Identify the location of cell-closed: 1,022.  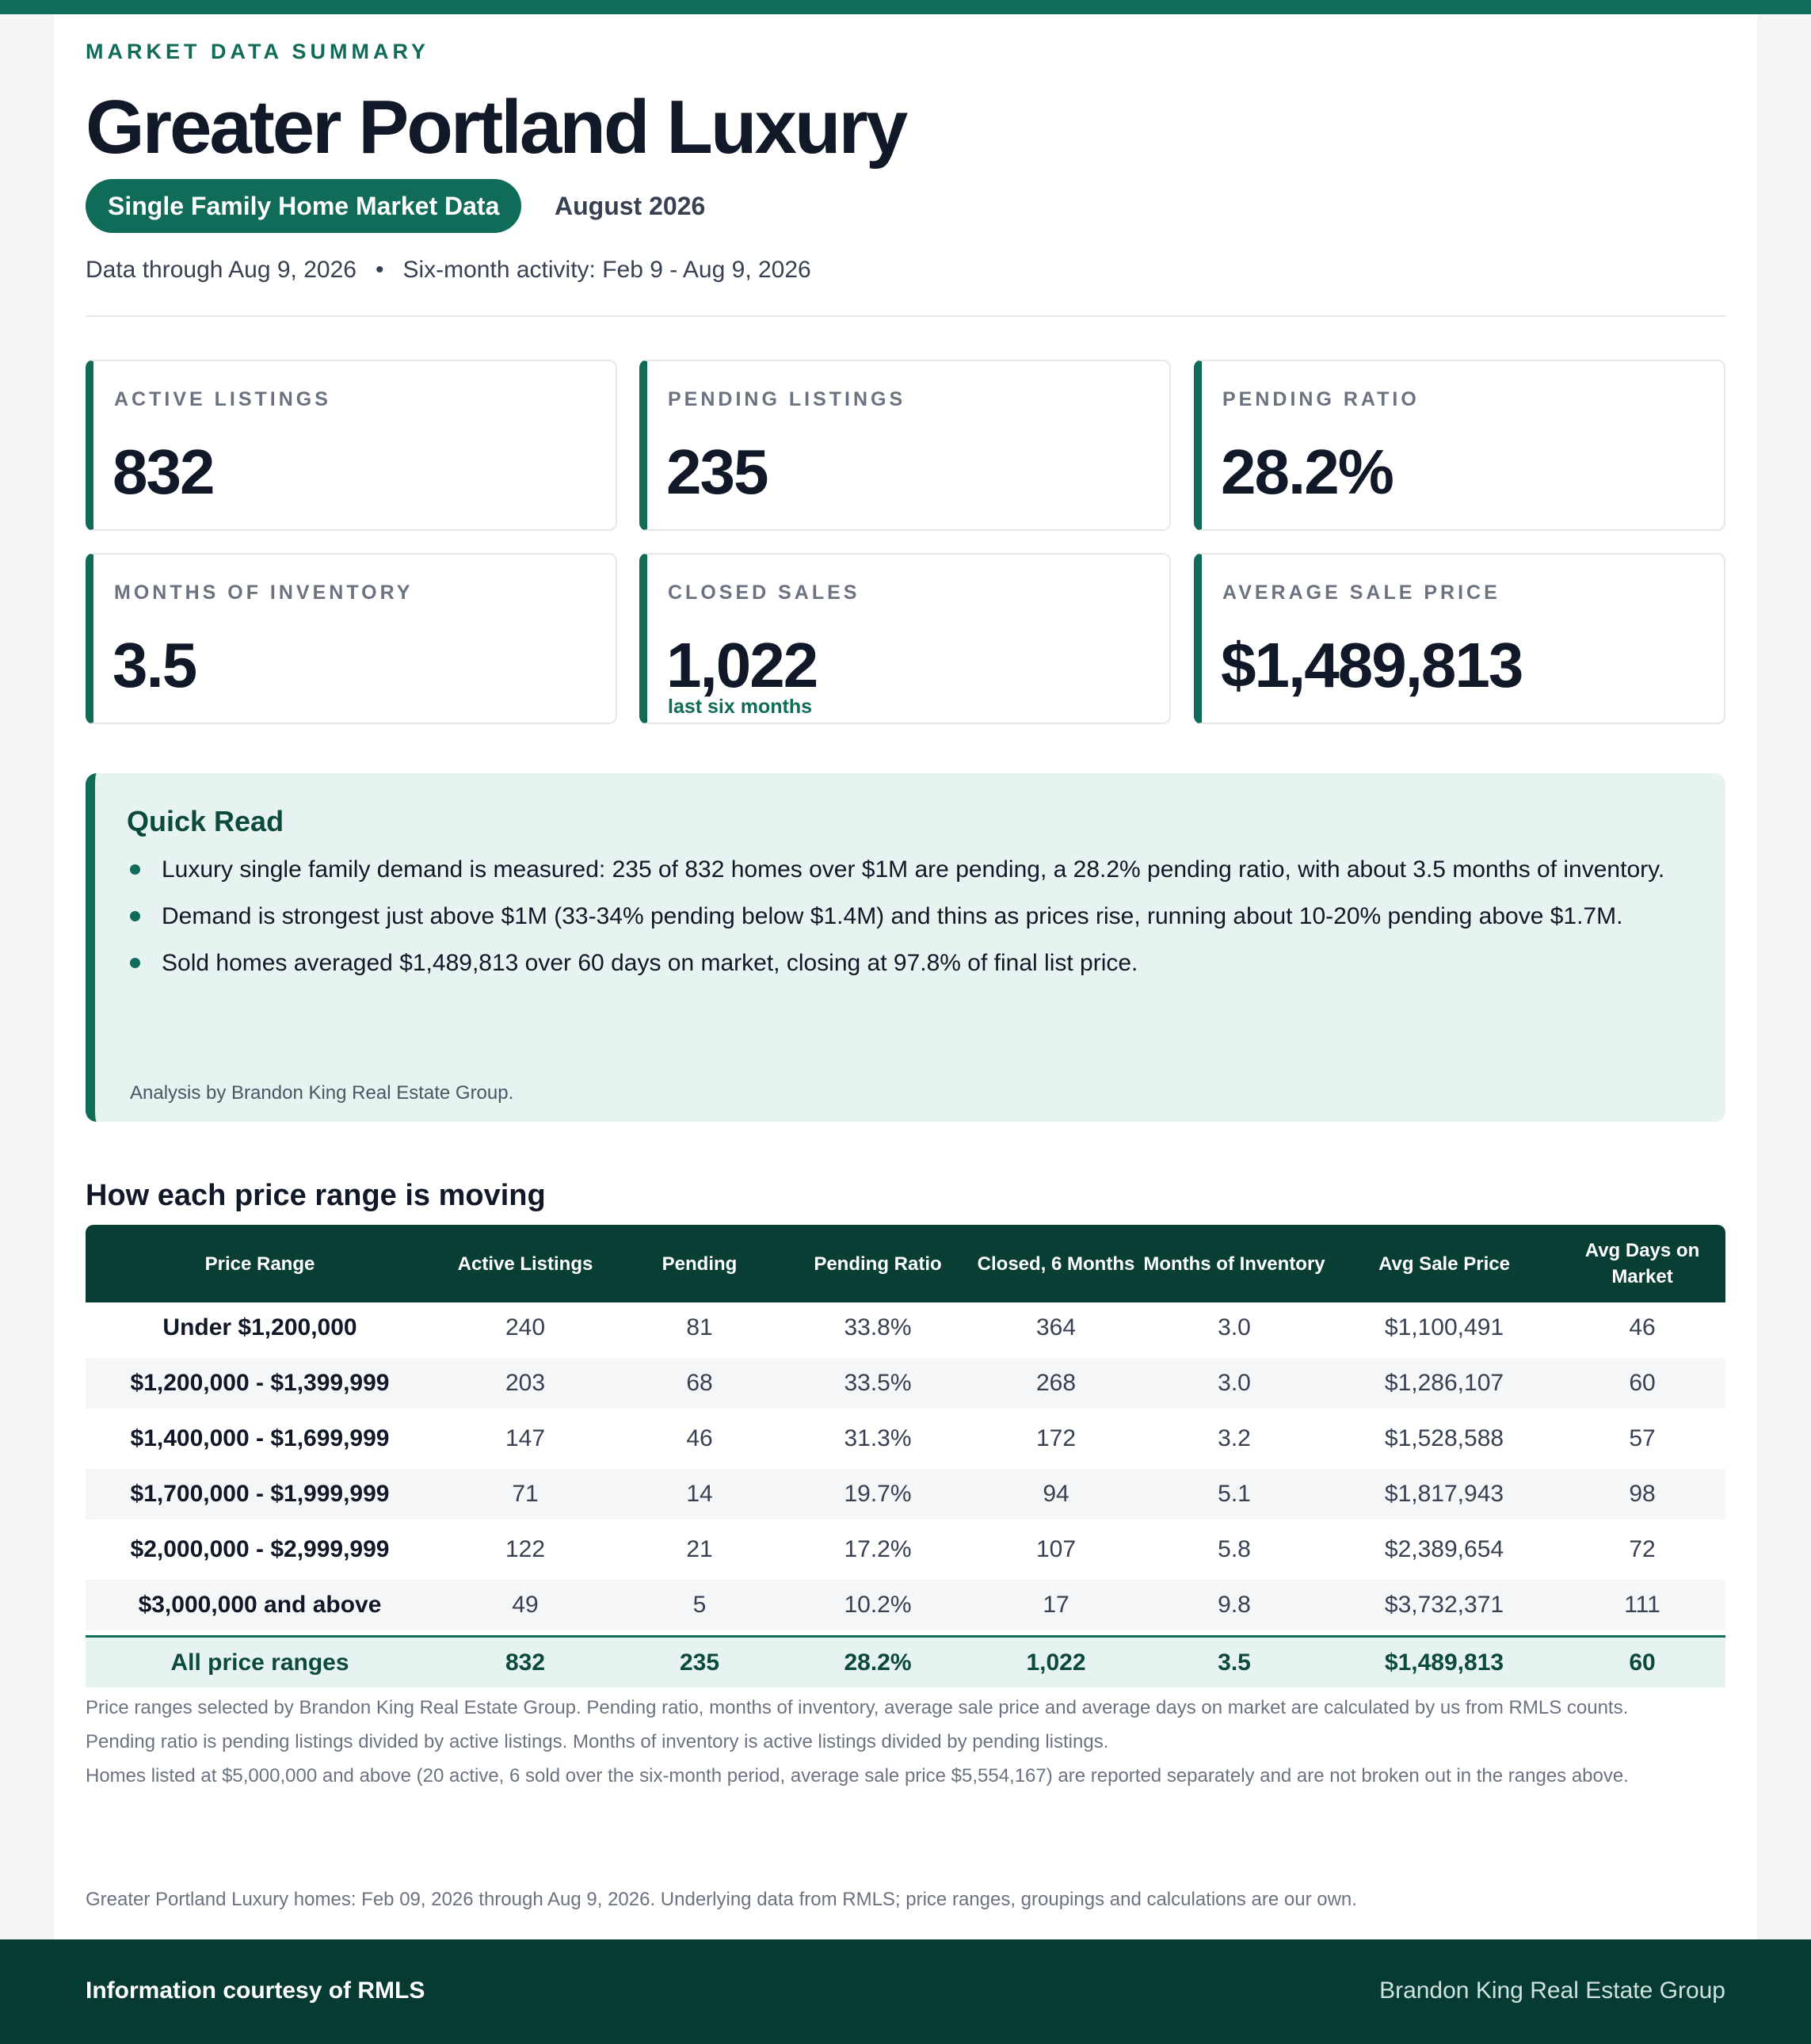
(1056, 1663).